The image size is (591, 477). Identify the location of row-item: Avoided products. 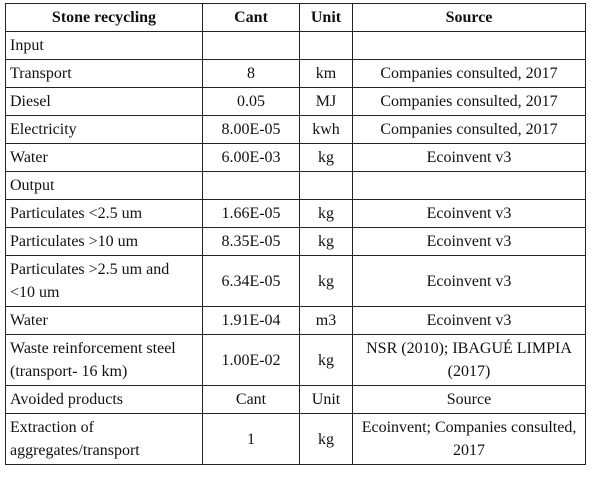
(104, 399).